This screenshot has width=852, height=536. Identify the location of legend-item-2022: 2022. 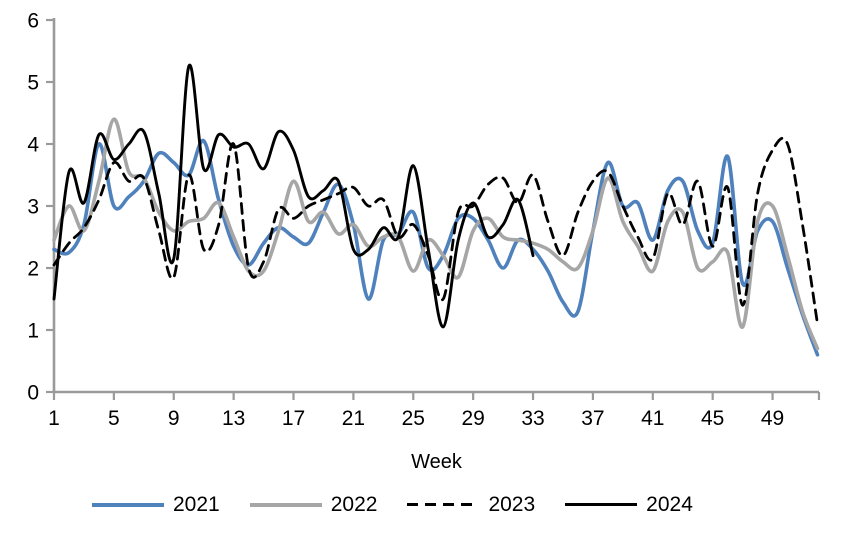
(313, 504).